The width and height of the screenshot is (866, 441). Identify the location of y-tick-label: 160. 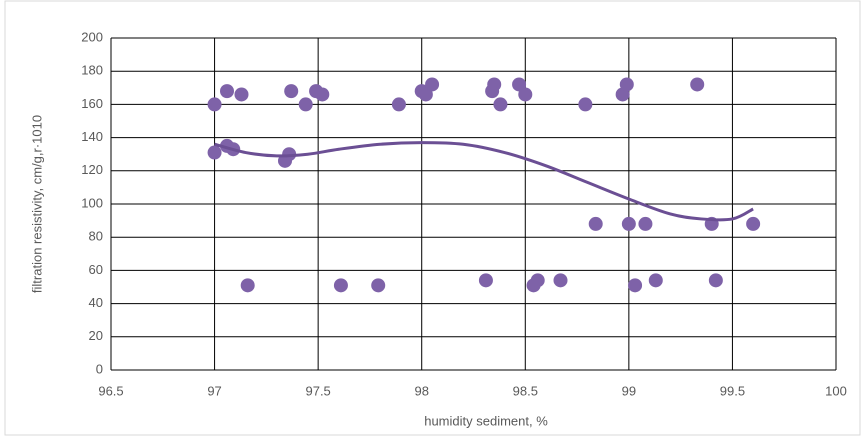
(92, 103).